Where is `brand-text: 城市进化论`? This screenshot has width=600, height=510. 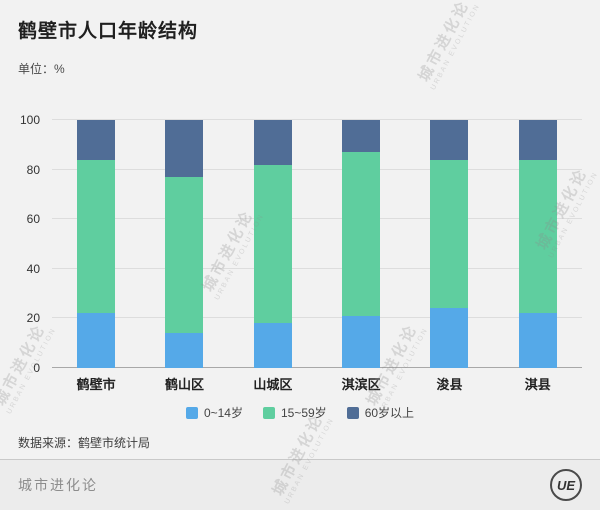 brand-text: 城市进化论 is located at coordinates (58, 485).